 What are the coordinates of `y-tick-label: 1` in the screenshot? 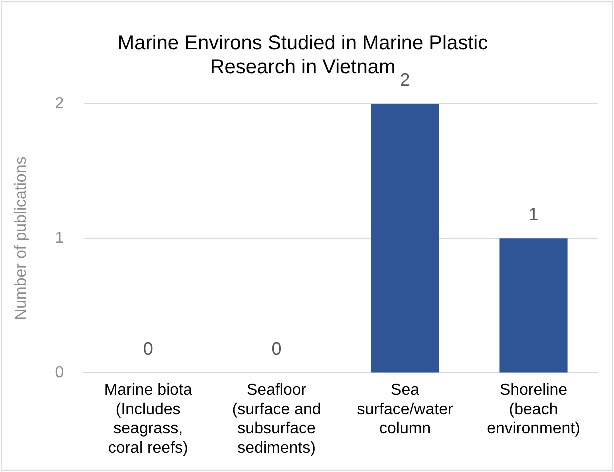 It's located at (59, 239).